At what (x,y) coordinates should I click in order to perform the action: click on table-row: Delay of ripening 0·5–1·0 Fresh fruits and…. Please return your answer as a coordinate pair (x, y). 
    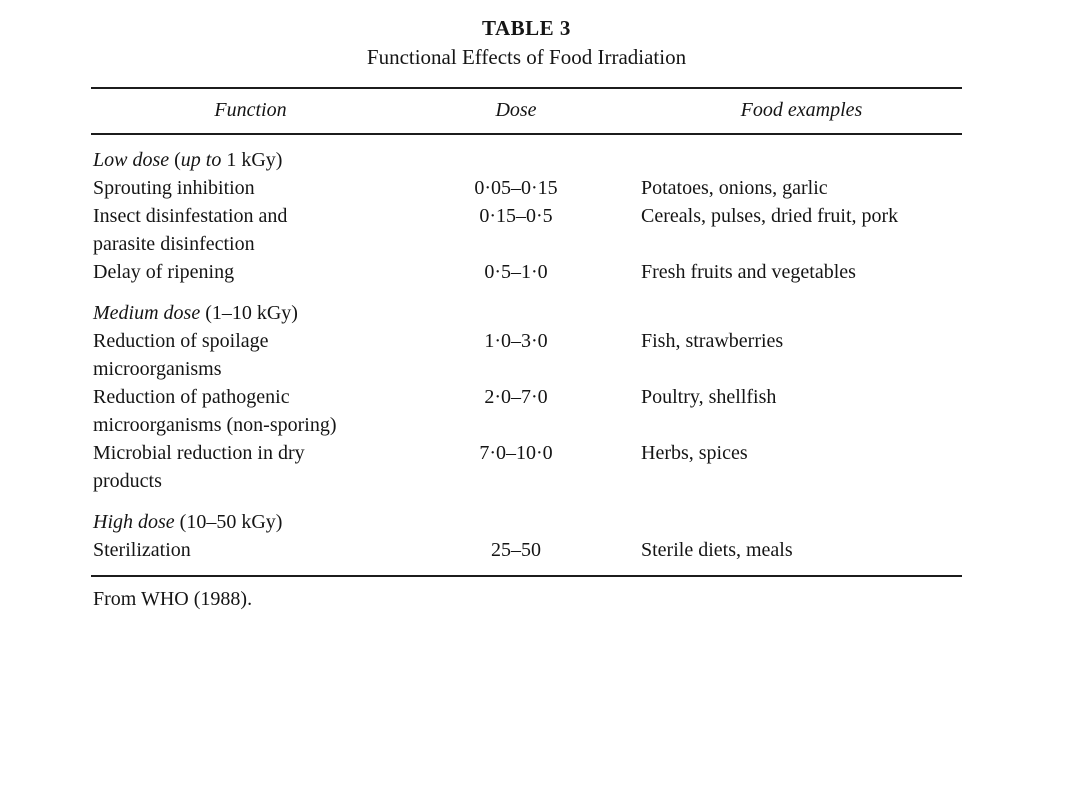
    Looking at the image, I should click on (526, 272).